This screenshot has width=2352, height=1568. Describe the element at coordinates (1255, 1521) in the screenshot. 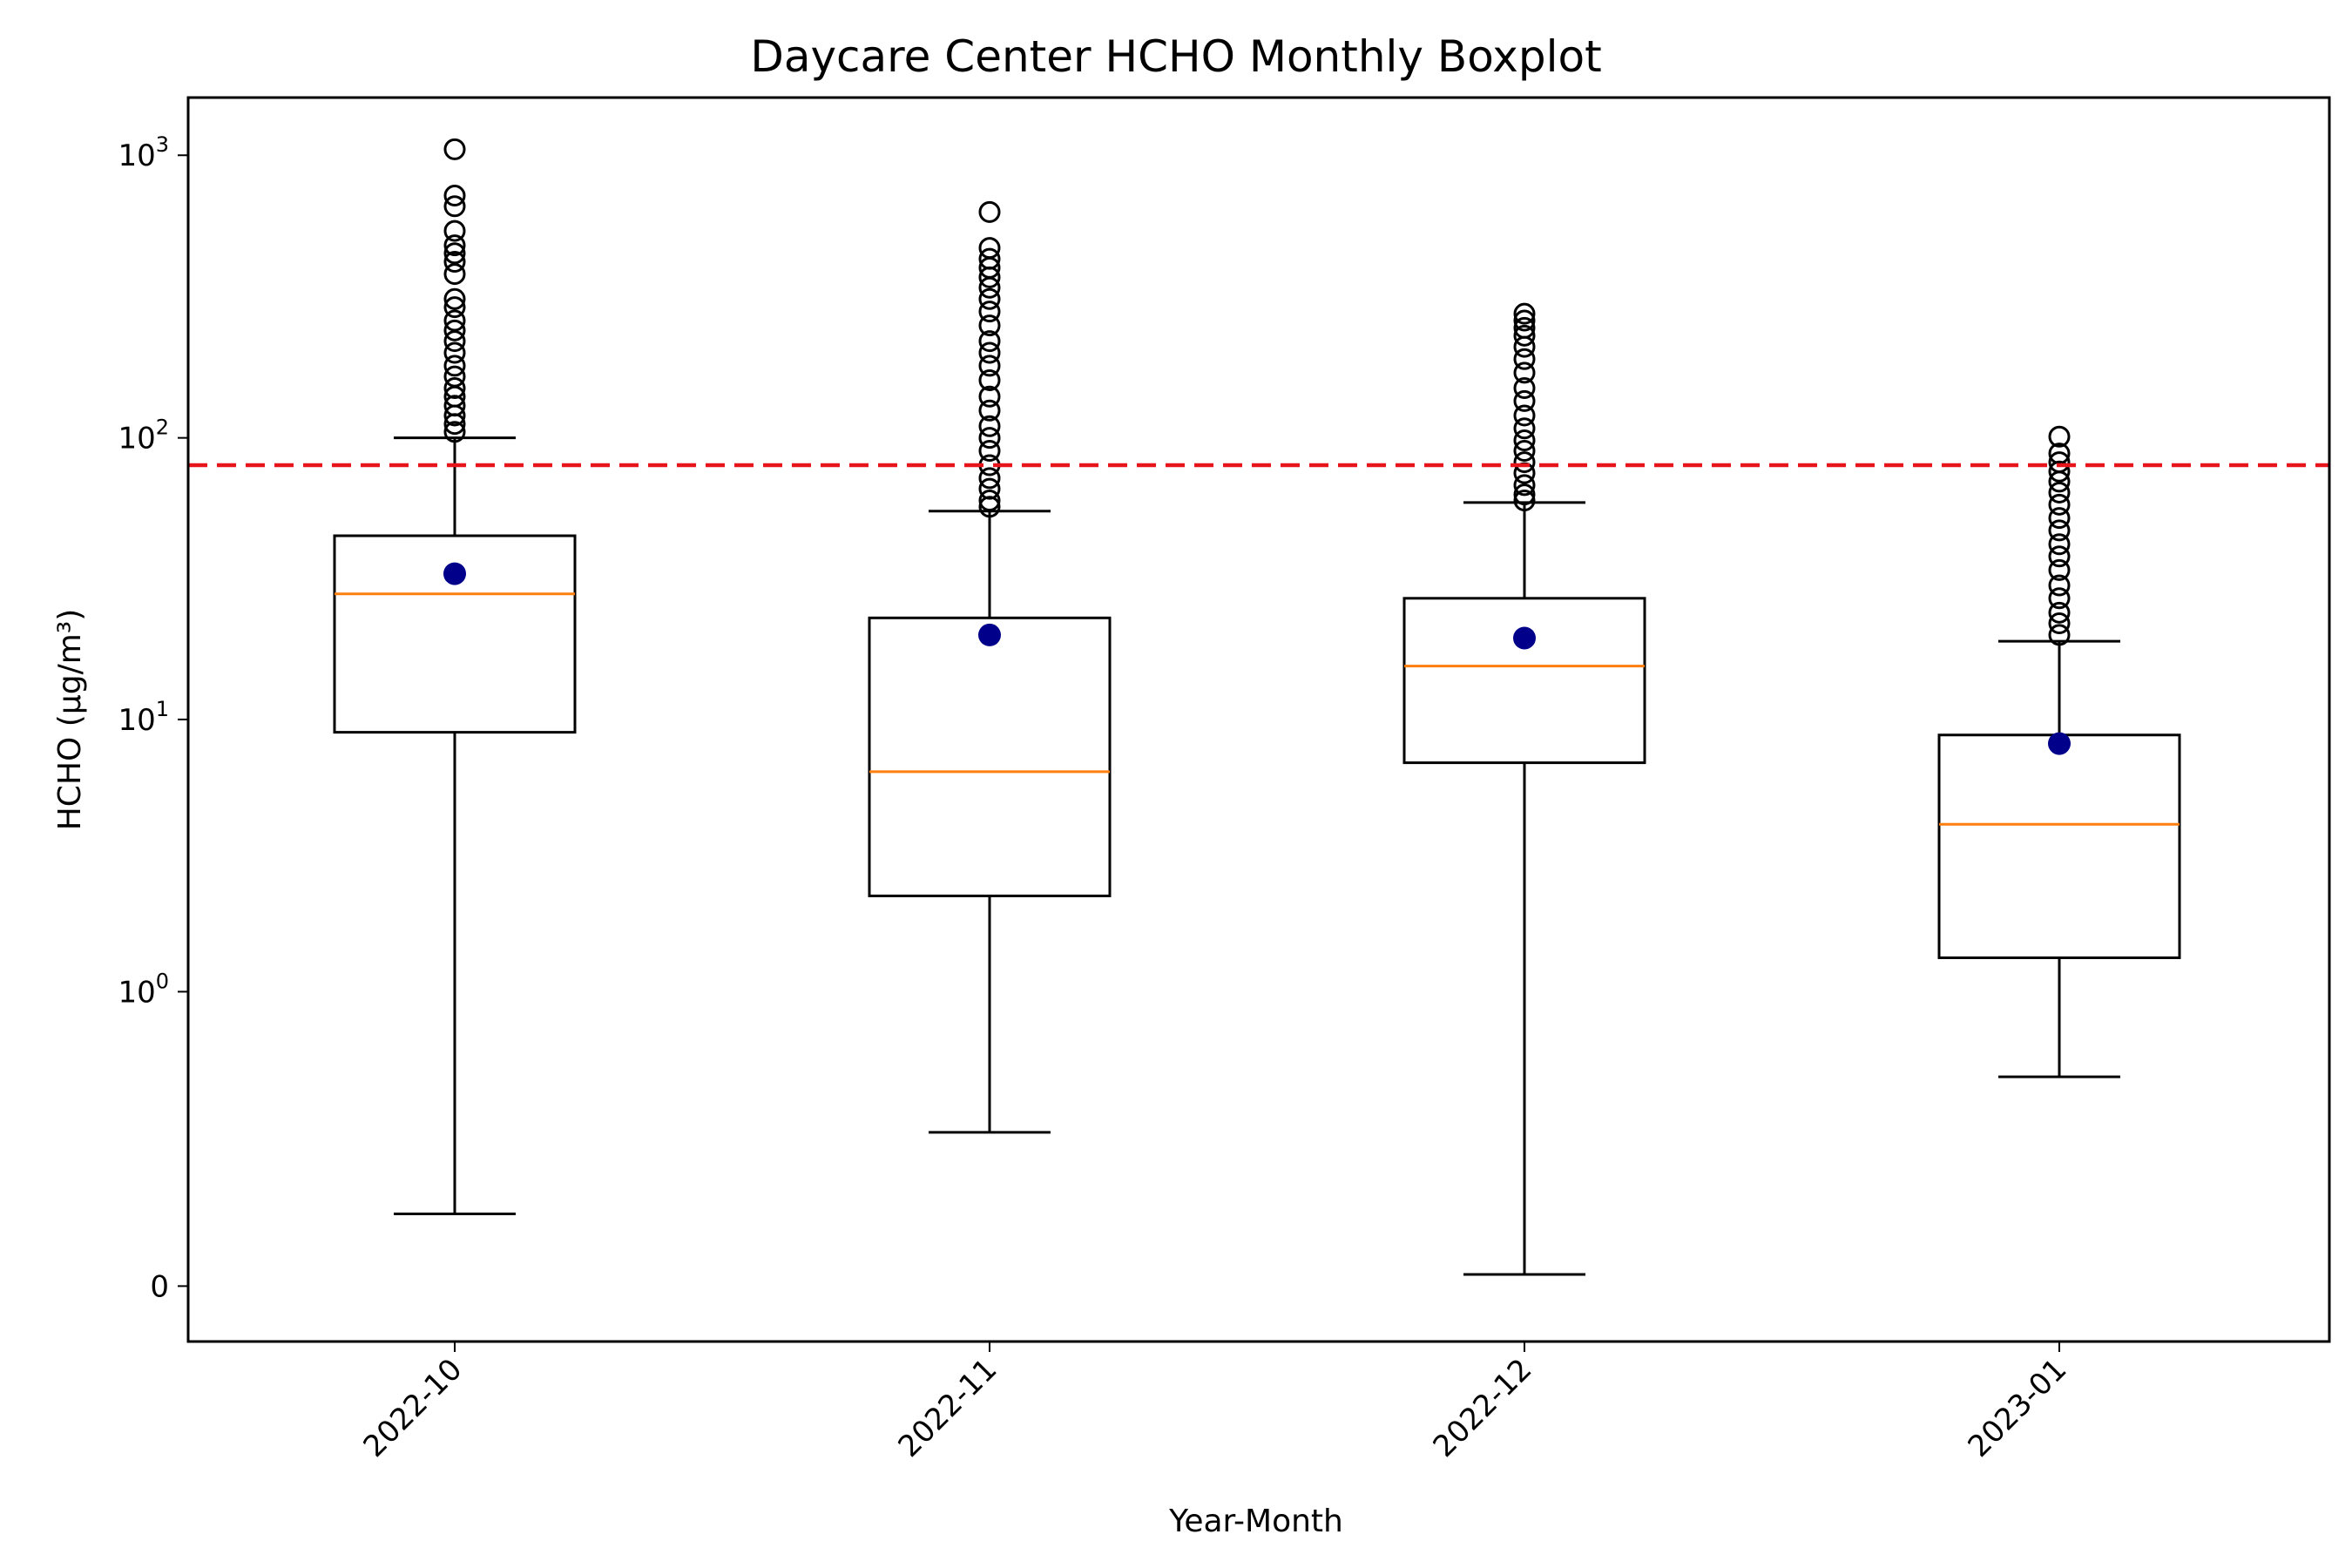

I see `x-axis-label: Year-Month` at that location.